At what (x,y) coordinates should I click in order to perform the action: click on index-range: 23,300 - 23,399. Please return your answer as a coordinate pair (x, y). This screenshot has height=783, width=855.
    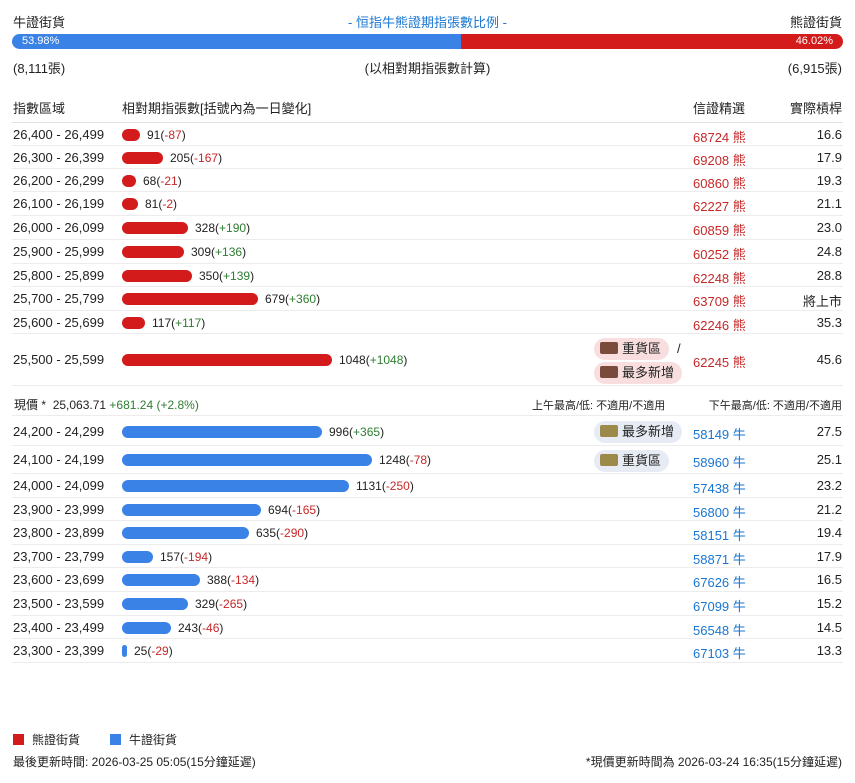
    Looking at the image, I should click on (59, 650).